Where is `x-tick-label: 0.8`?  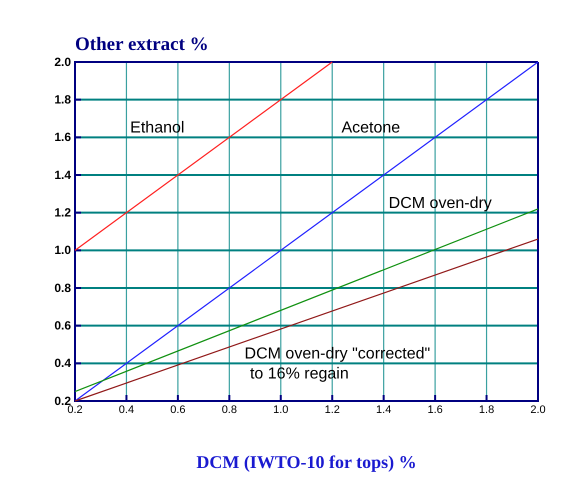 x-tick-label: 0.8 is located at coordinates (229, 410).